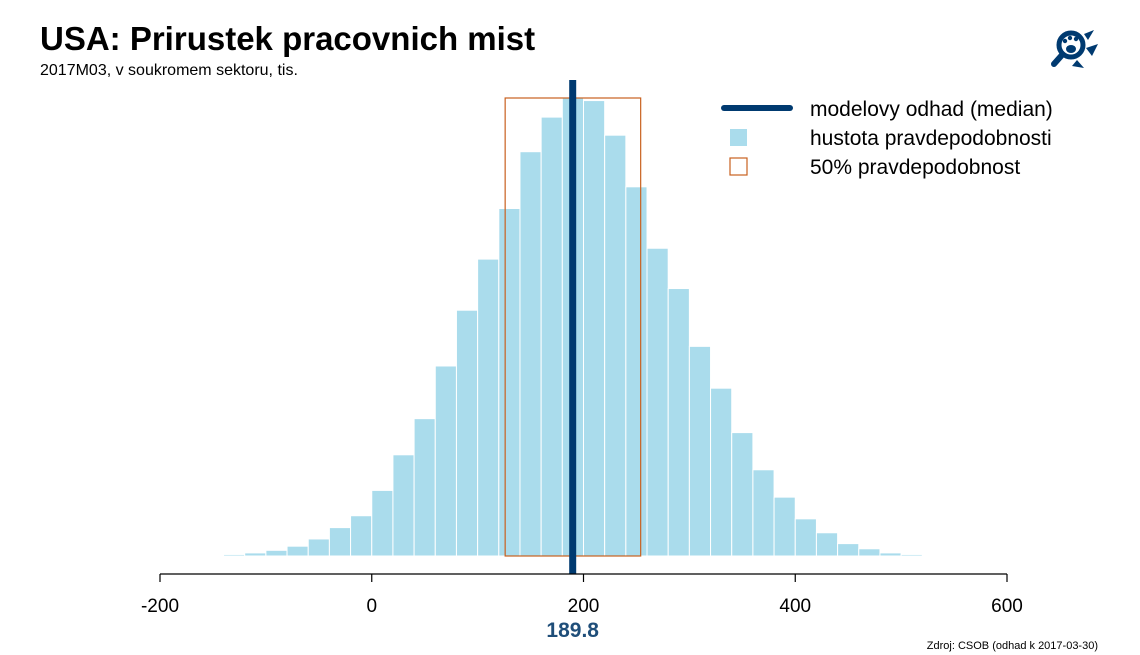 The height and width of the screenshot is (655, 1140). What do you see at coordinates (1007, 606) in the screenshot?
I see `x-tick-label: 600` at bounding box center [1007, 606].